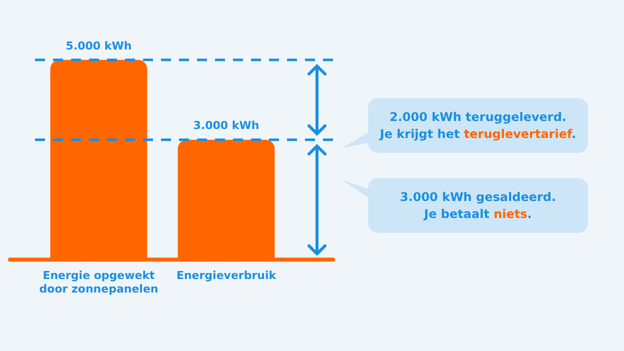 The height and width of the screenshot is (351, 624). What do you see at coordinates (99, 45) in the screenshot?
I see `data-label: 5.000 kWh` at bounding box center [99, 45].